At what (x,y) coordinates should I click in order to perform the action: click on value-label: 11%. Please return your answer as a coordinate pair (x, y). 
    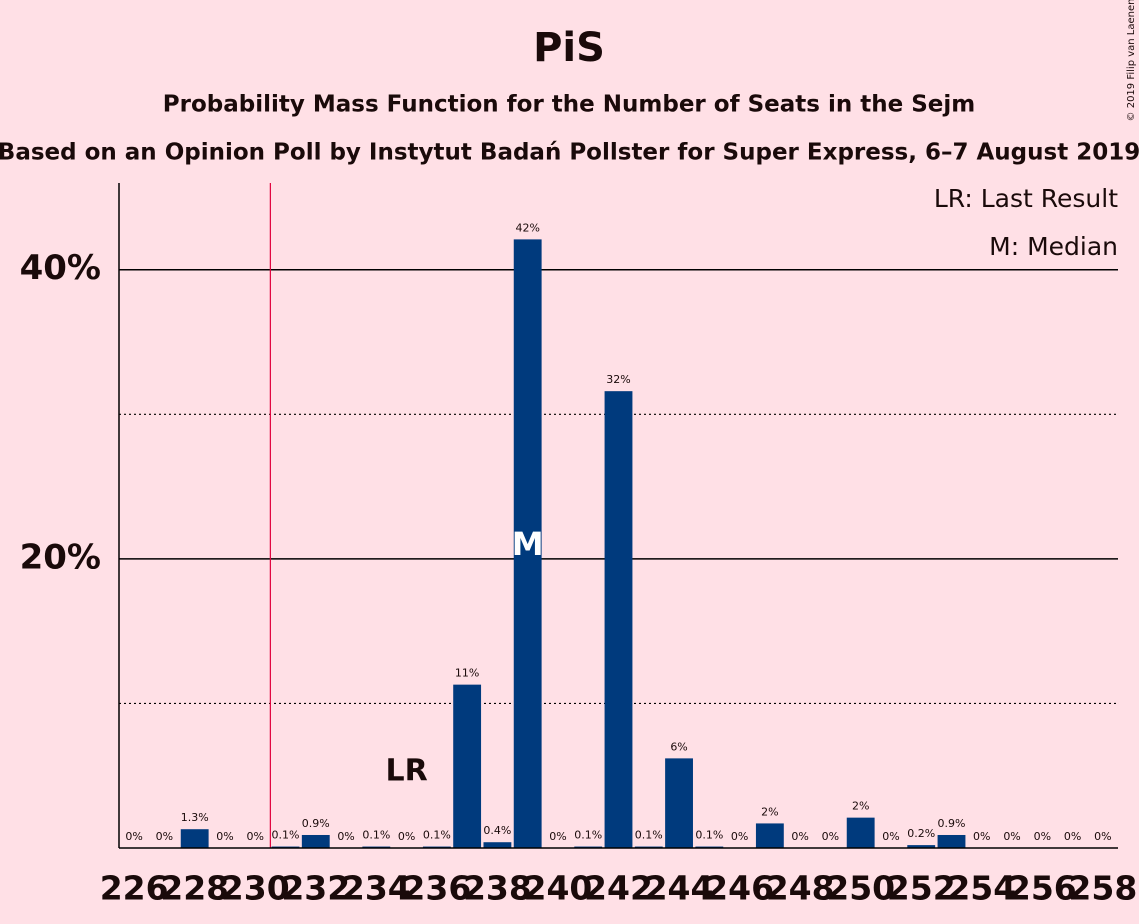
    Looking at the image, I should click on (467, 673).